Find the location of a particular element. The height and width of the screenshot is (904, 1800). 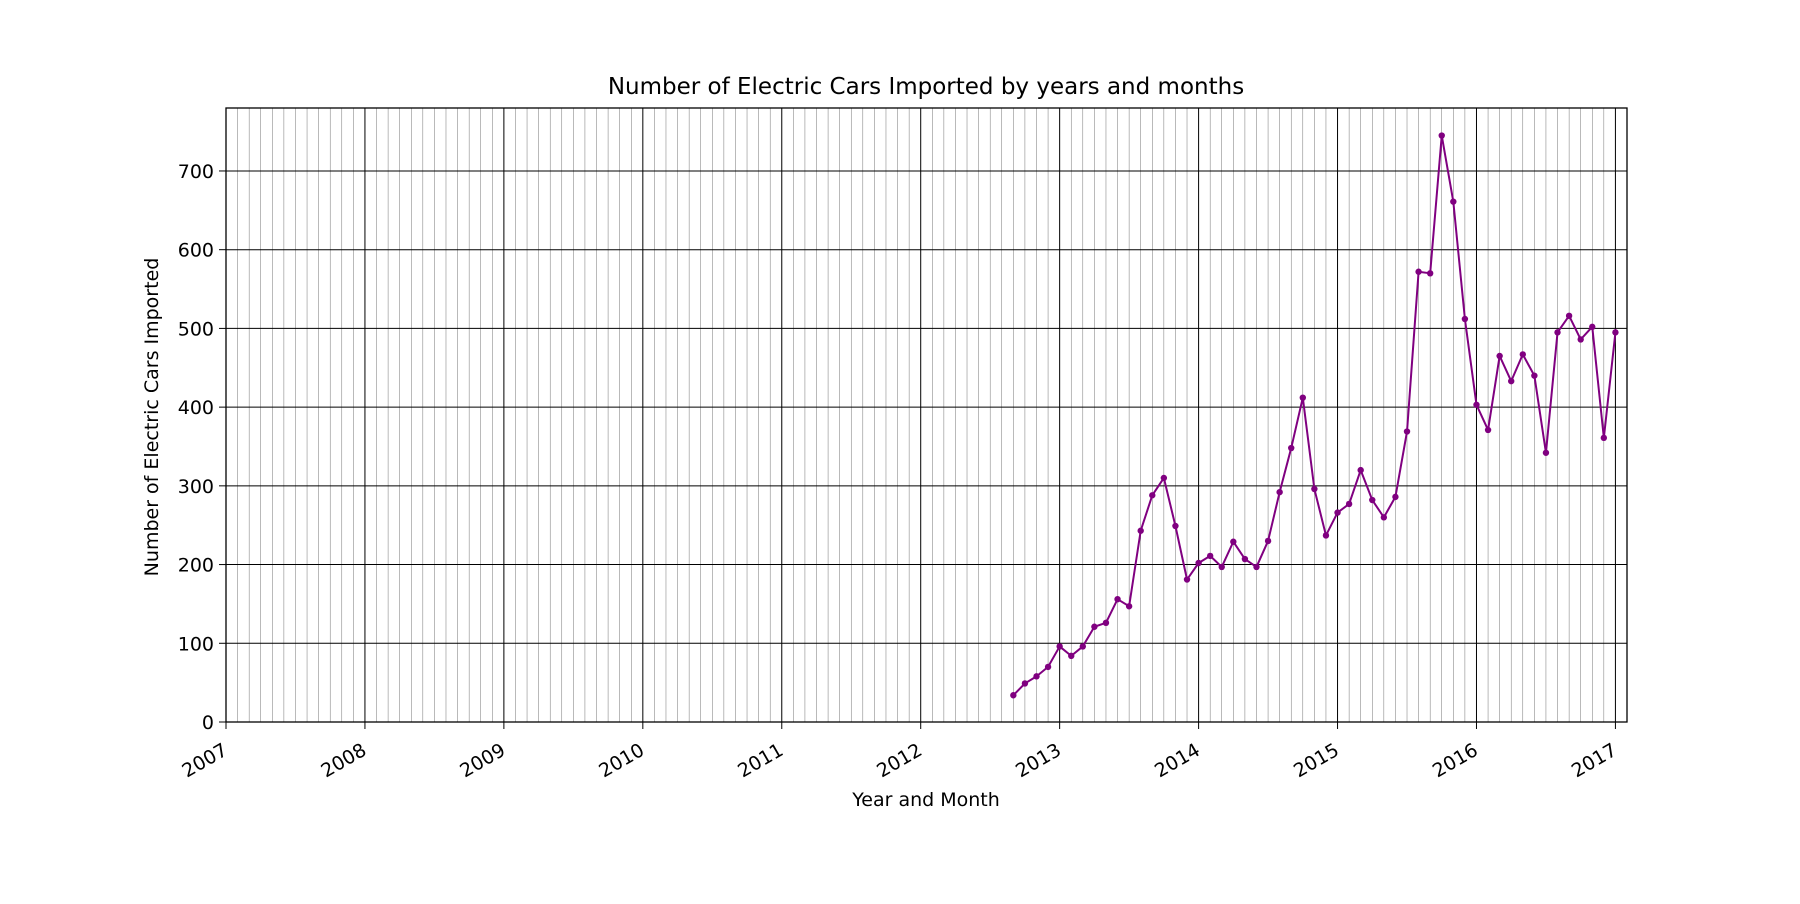

x-tick-label: 2009 is located at coordinates (482, 760).